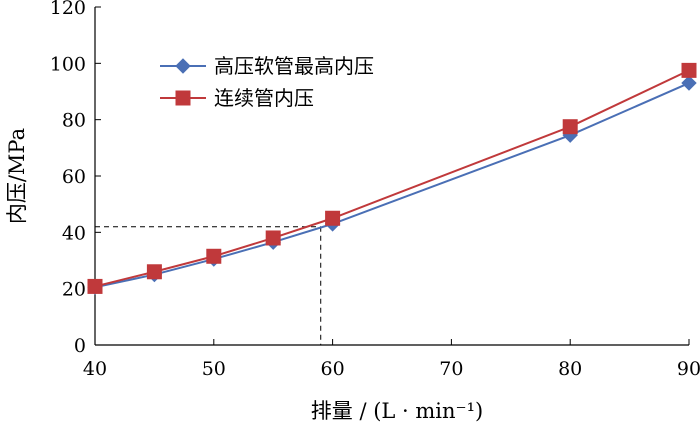  Describe the element at coordinates (68, 9) in the screenshot. I see `y-tick-label: 120` at that location.